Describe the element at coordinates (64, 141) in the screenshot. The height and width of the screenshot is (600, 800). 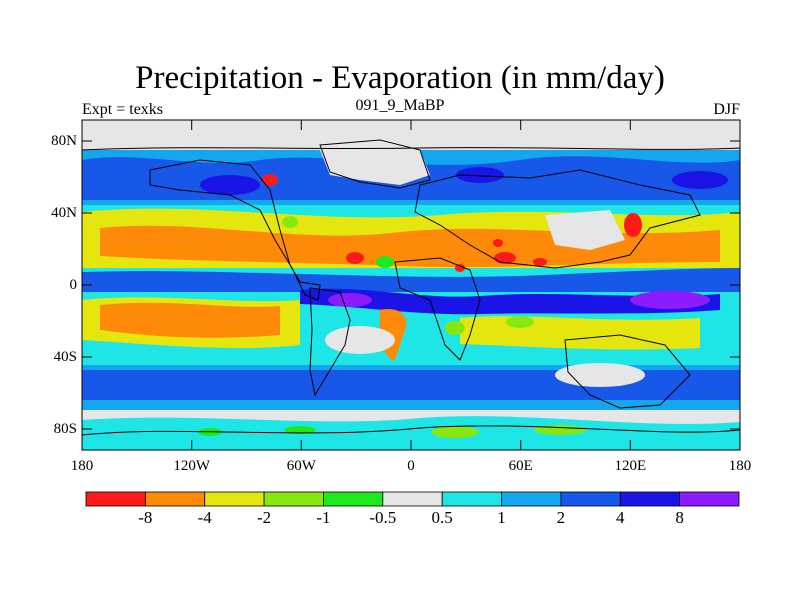
I see `lat-label-80n: 80N` at that location.